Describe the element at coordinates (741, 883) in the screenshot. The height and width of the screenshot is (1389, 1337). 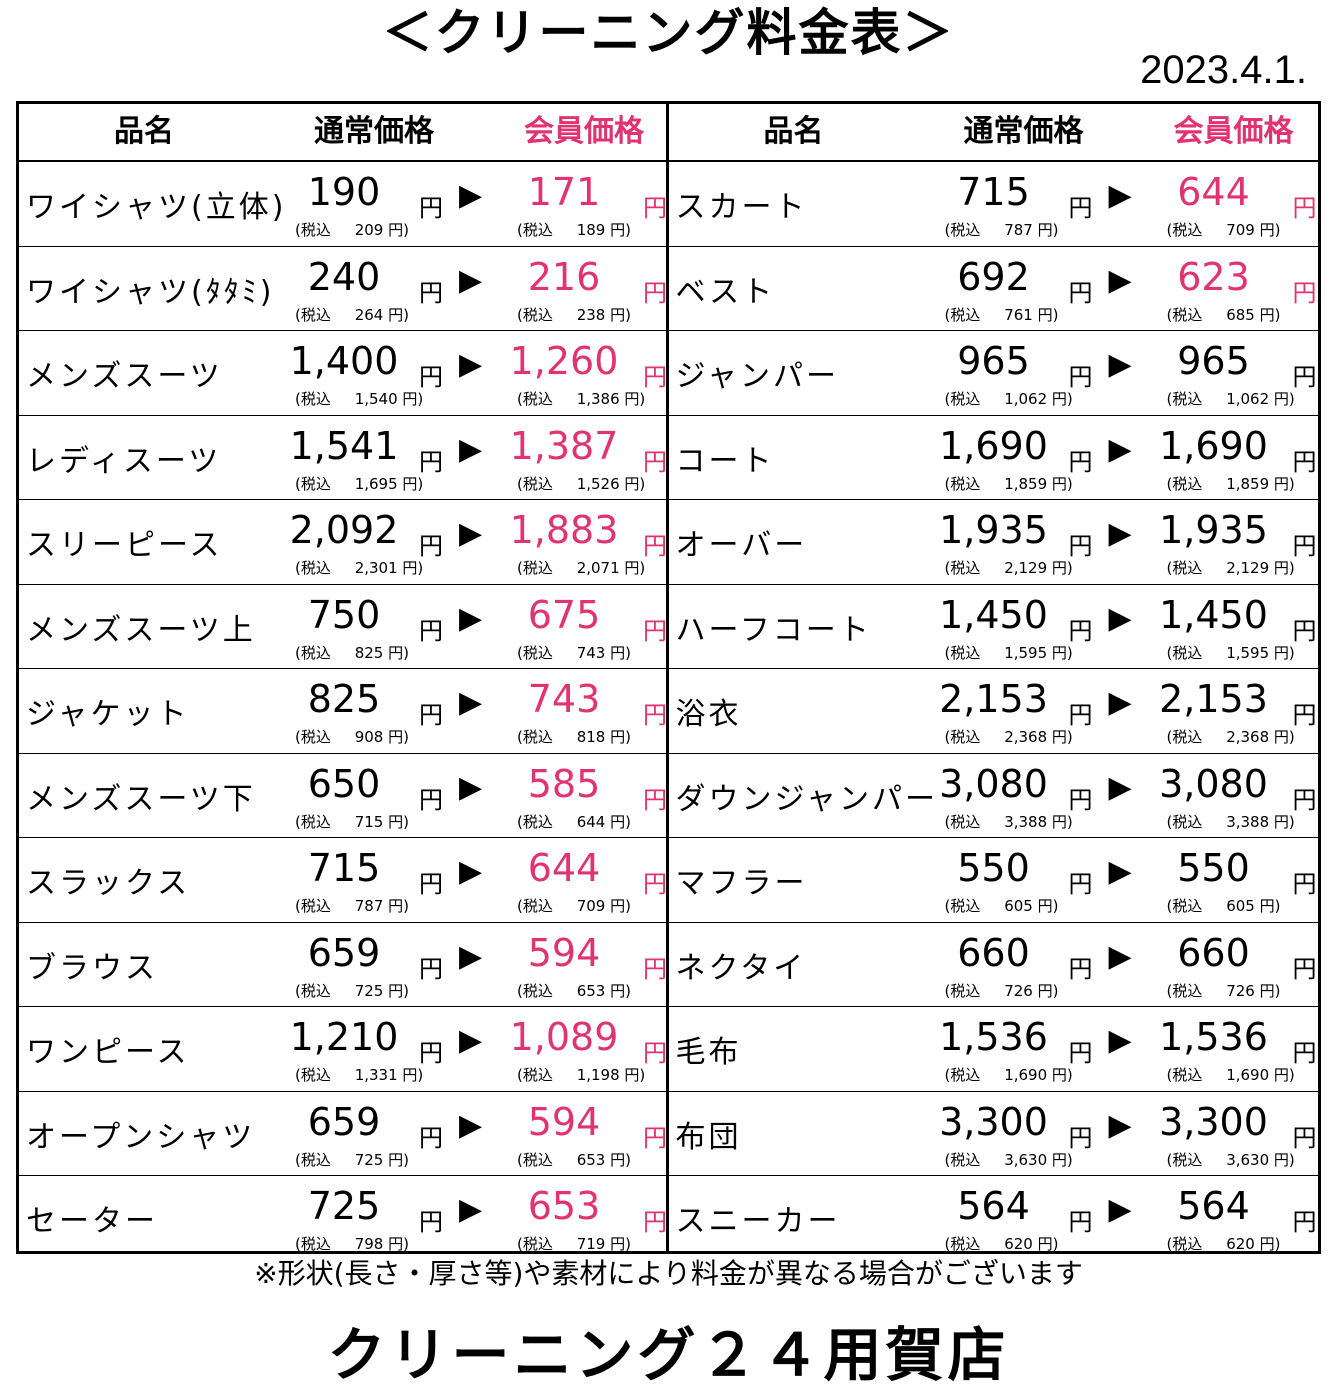
I see `item-name: マフラー` at that location.